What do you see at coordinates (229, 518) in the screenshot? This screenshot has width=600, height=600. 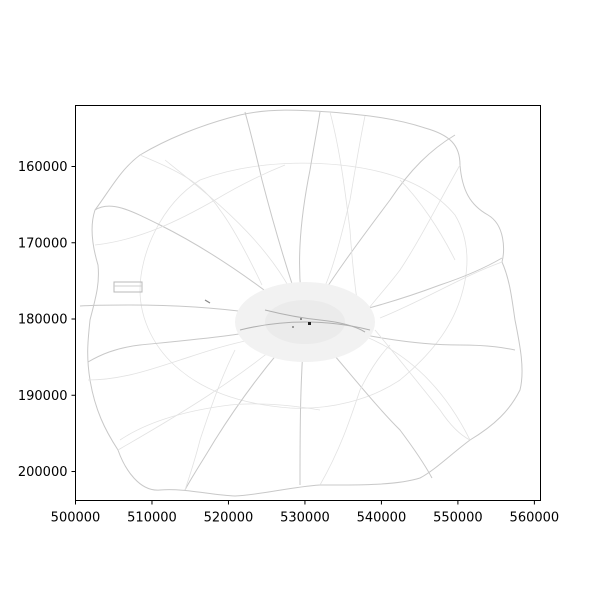 I see `x-tick-label: 520000` at bounding box center [229, 518].